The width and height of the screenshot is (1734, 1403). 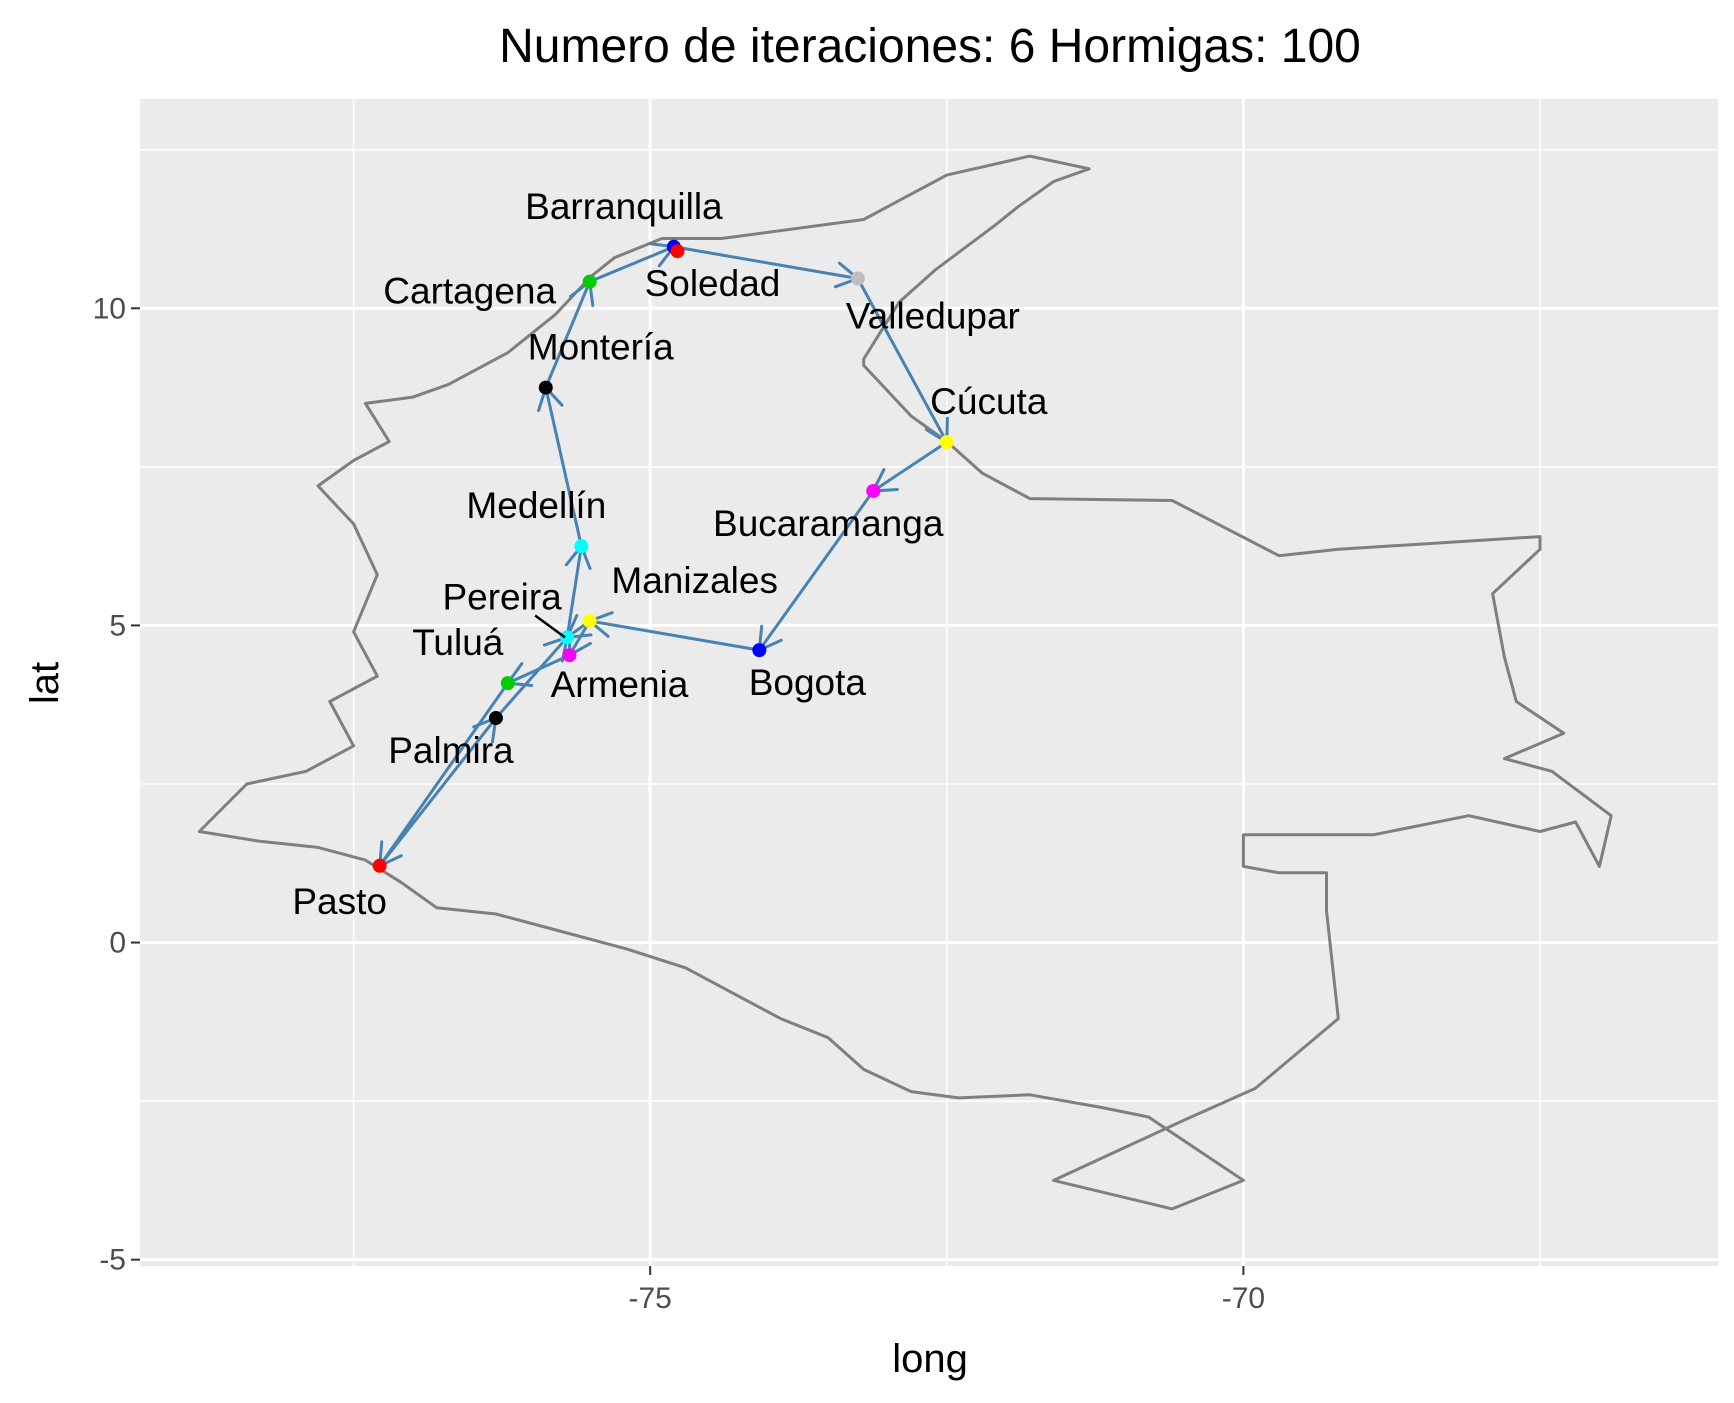 I want to click on y-tick-label: 5, so click(x=117, y=625).